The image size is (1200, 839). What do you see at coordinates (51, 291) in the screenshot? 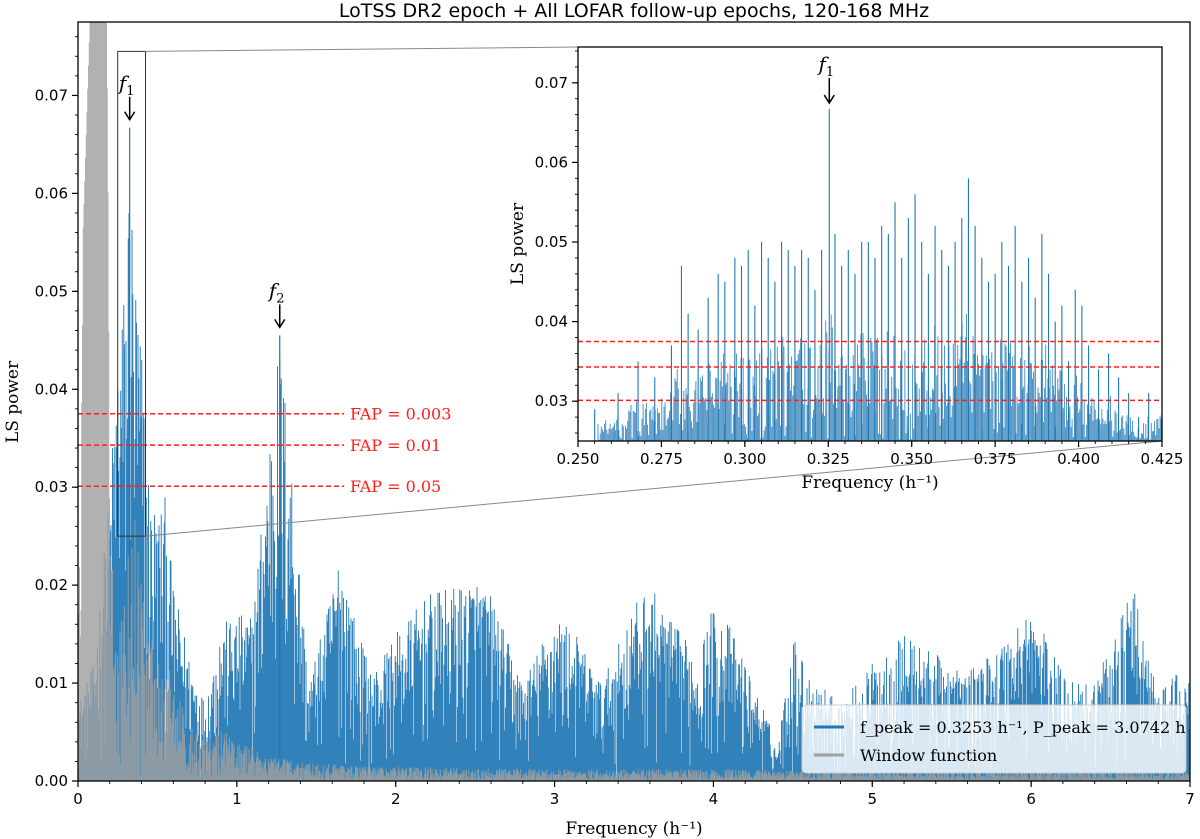
I see `main-y-tick-label: 0.05` at bounding box center [51, 291].